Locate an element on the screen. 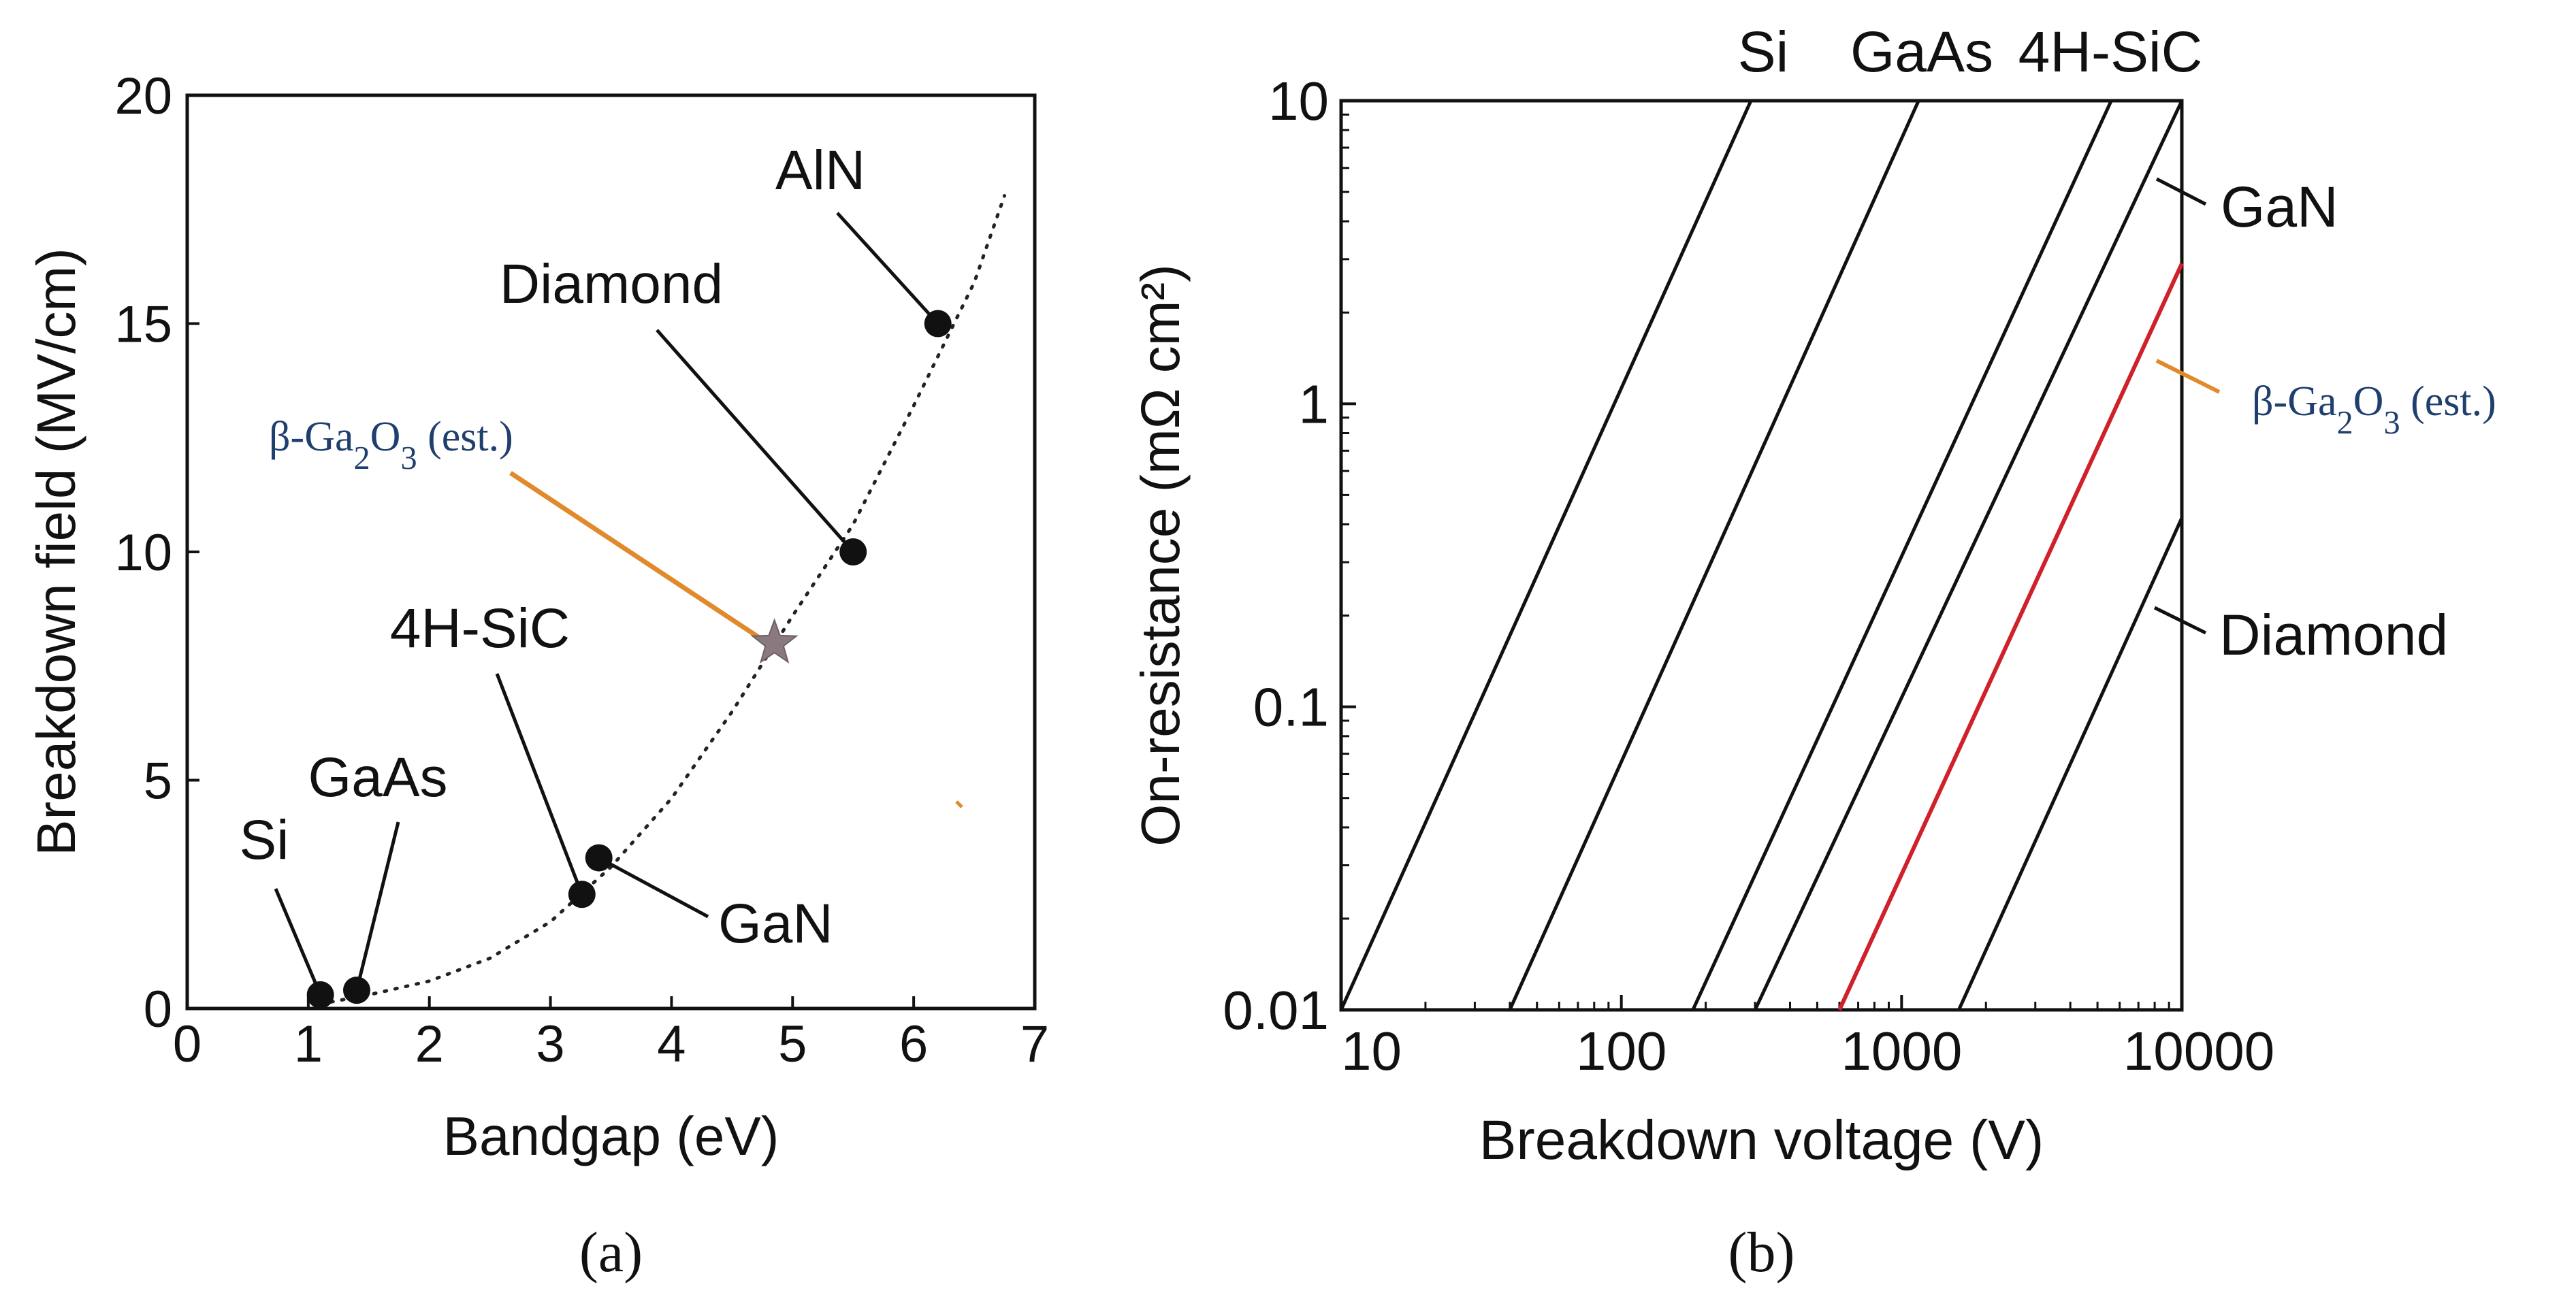 This screenshot has width=2576, height=1295. panel-b-y-tick-label: 10 is located at coordinates (1298, 101).